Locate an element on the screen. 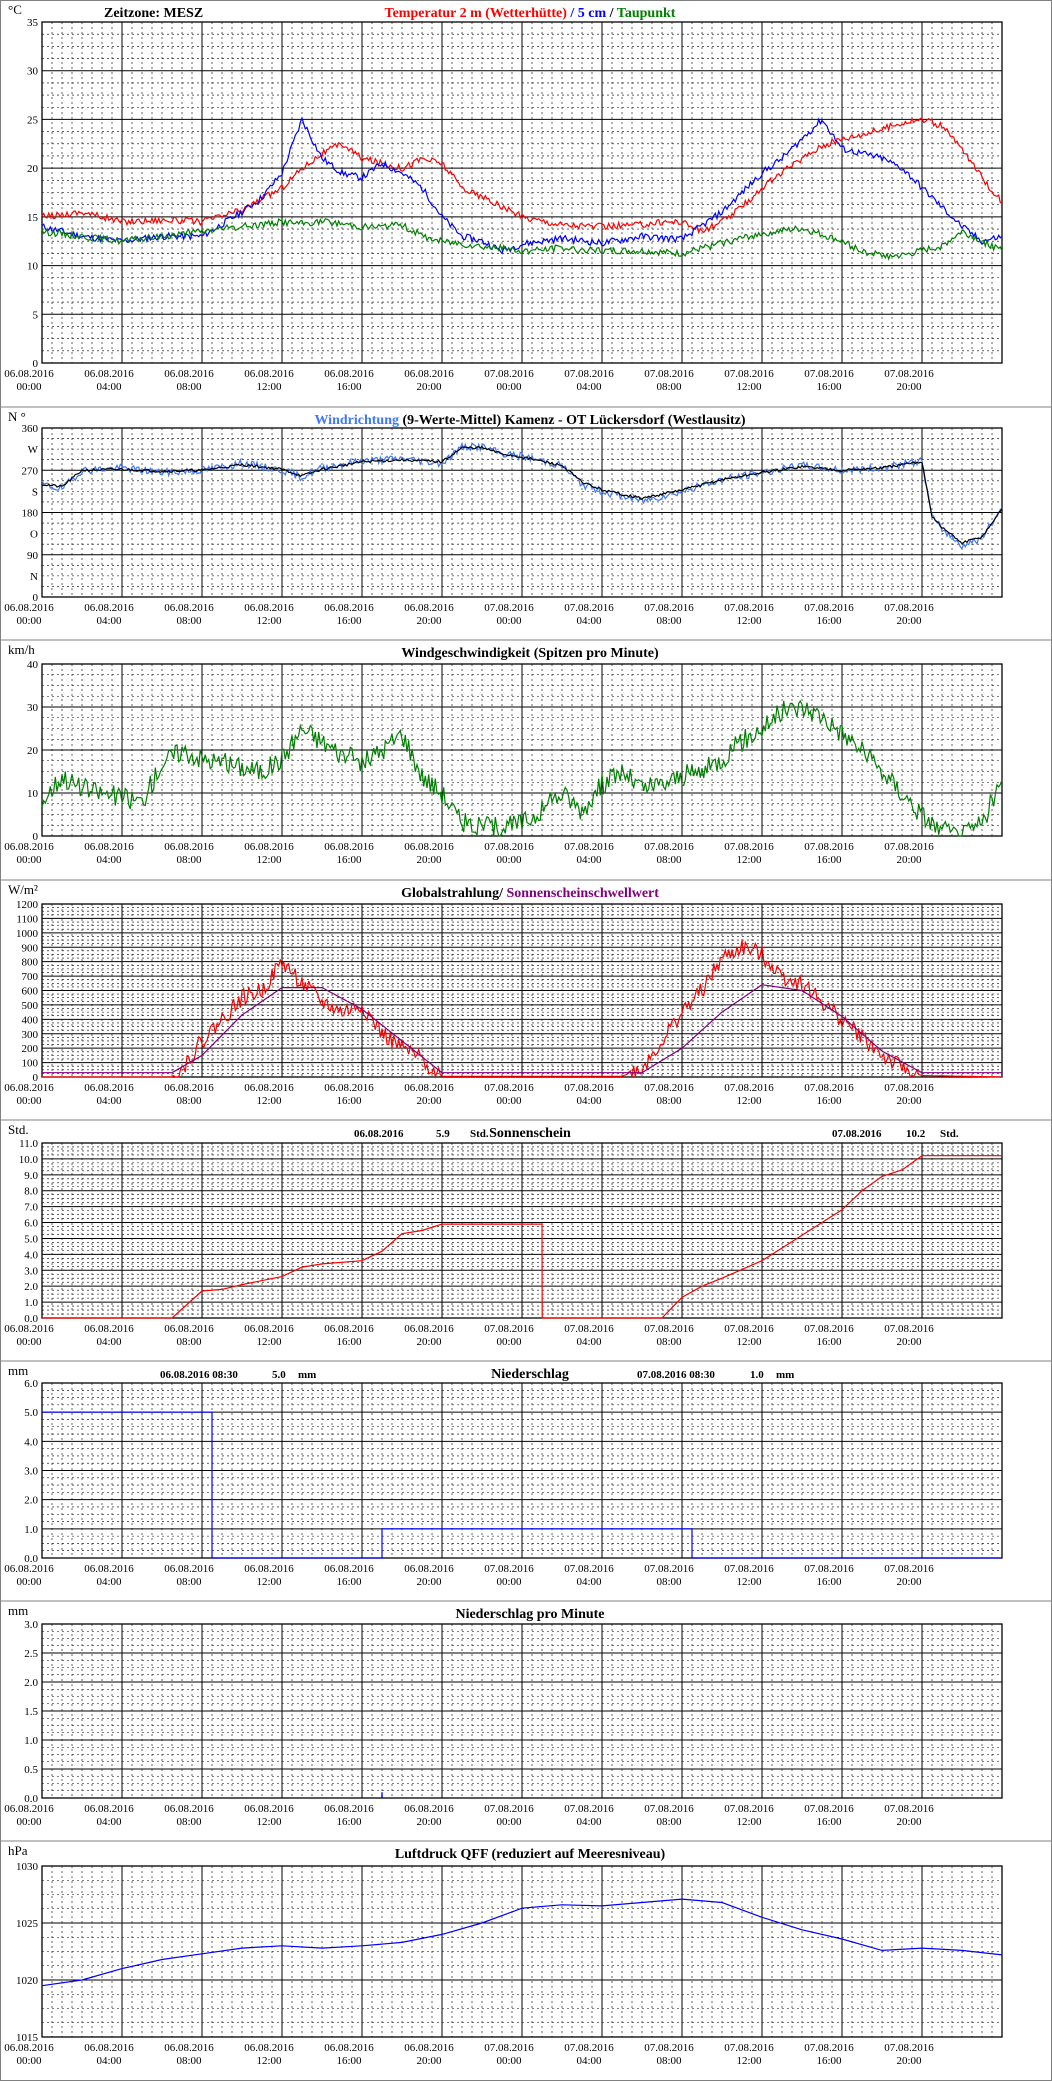 This screenshot has width=1052, height=2081. series-line-niederschlag is located at coordinates (522, 1485).